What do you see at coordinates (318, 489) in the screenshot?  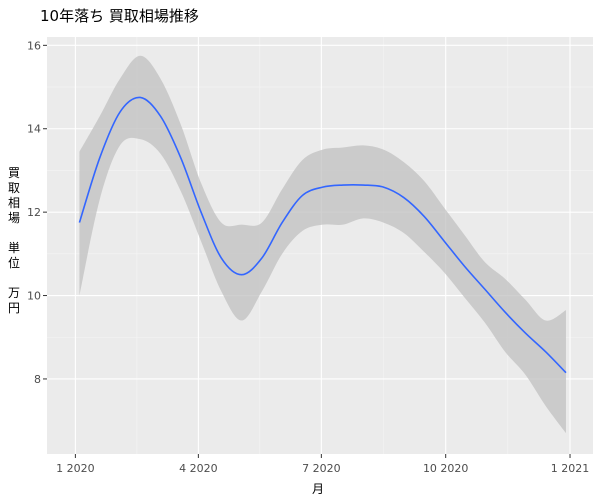 I see `x-axis-title: 月` at bounding box center [318, 489].